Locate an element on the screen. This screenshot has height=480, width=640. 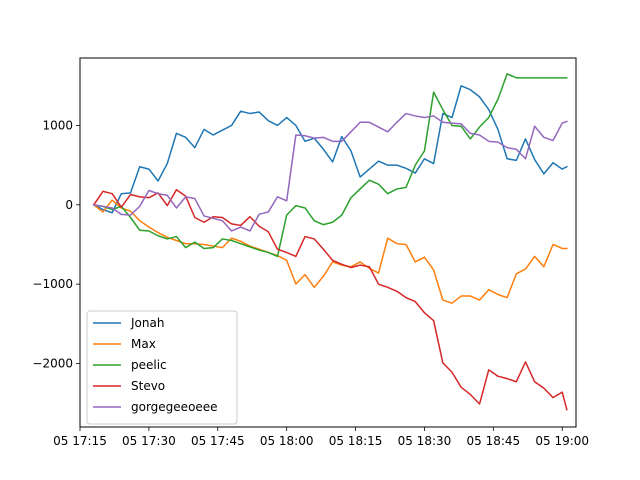
x-tick-label: 05 19:00 is located at coordinates (562, 441).